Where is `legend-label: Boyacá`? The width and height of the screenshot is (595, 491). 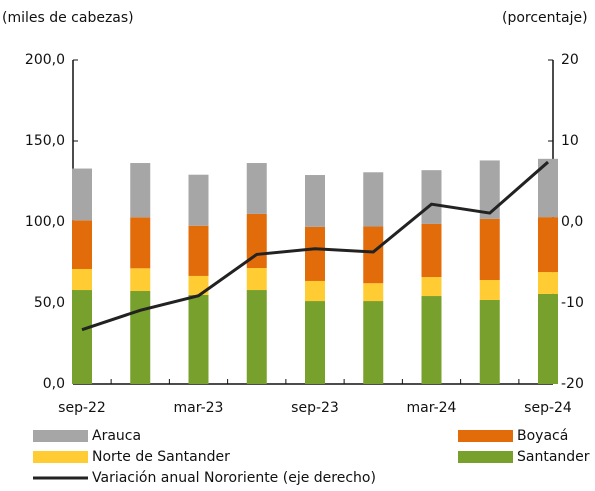
legend-label: Boyacá is located at coordinates (542, 436).